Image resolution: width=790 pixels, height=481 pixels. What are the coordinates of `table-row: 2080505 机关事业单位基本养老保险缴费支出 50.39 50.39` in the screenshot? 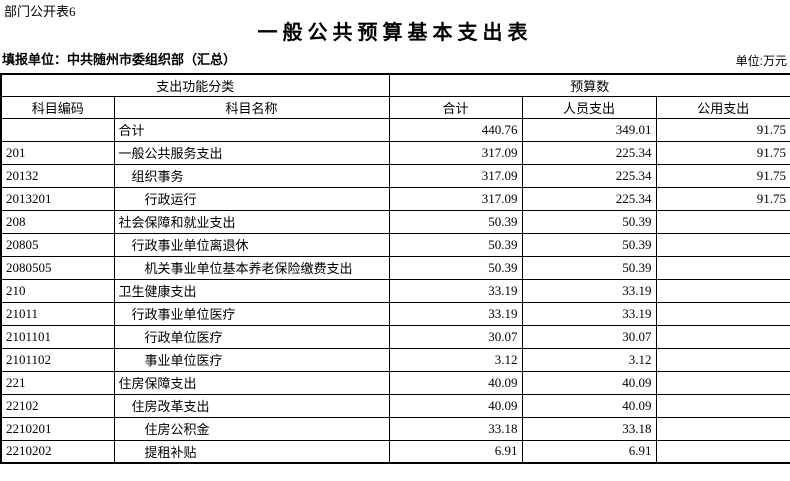 It's located at (395, 267).